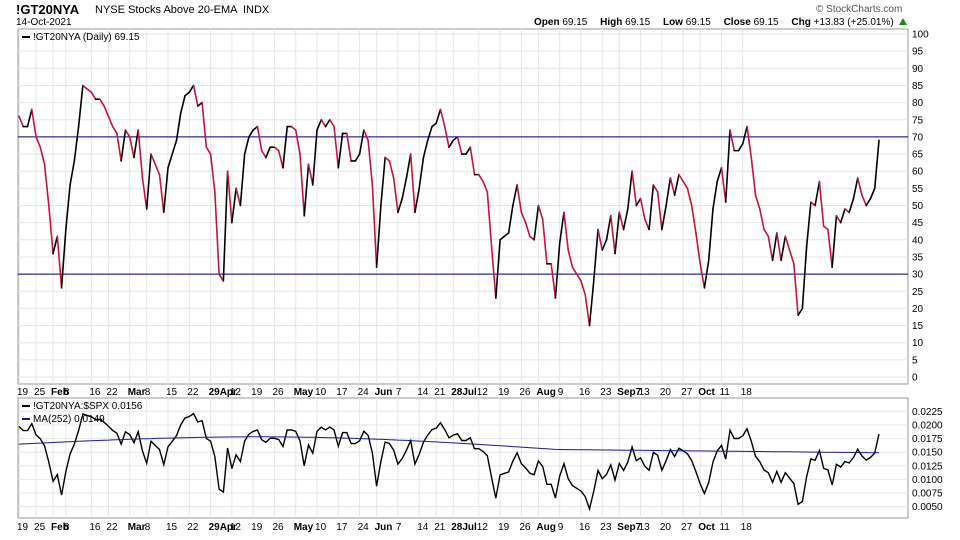  What do you see at coordinates (918, 309) in the screenshot?
I see `y-tick-label: 20` at bounding box center [918, 309].